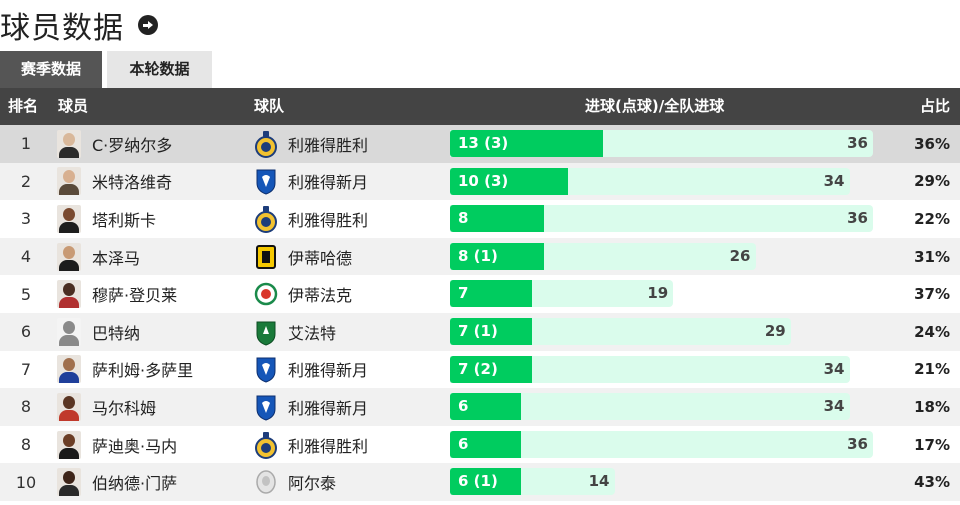 The image size is (960, 505). I want to click on player-goals-bar: 8, so click(497, 219).